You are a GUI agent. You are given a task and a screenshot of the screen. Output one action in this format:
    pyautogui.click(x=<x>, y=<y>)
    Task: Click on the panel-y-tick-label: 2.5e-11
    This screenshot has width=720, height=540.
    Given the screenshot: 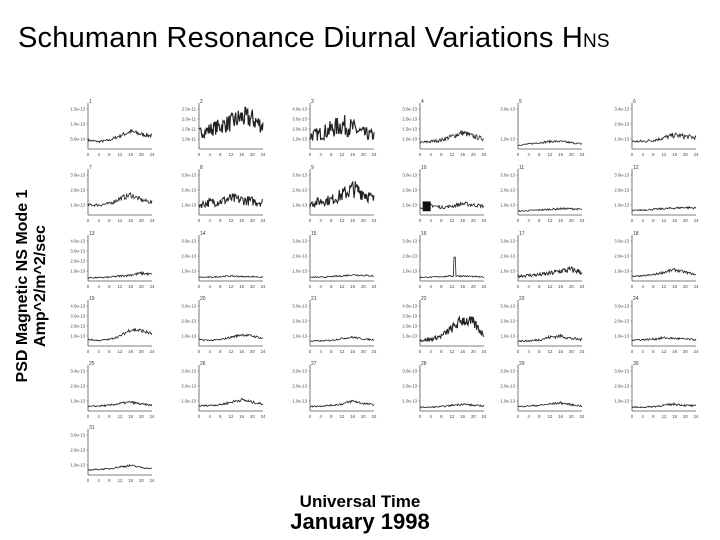 What is the action you would take?
    pyautogui.click(x=189, y=109)
    